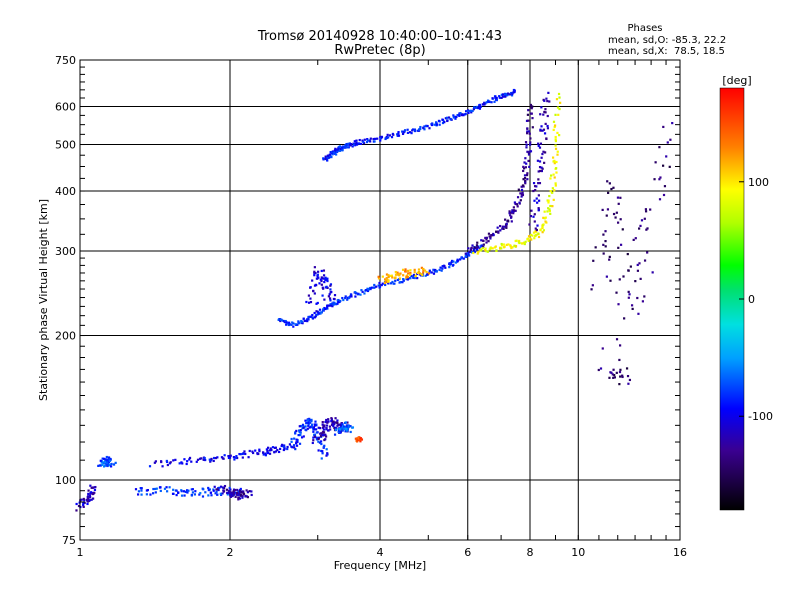 The image size is (800, 600). What do you see at coordinates (530, 552) in the screenshot?
I see `x-tick-label: 8` at bounding box center [530, 552].